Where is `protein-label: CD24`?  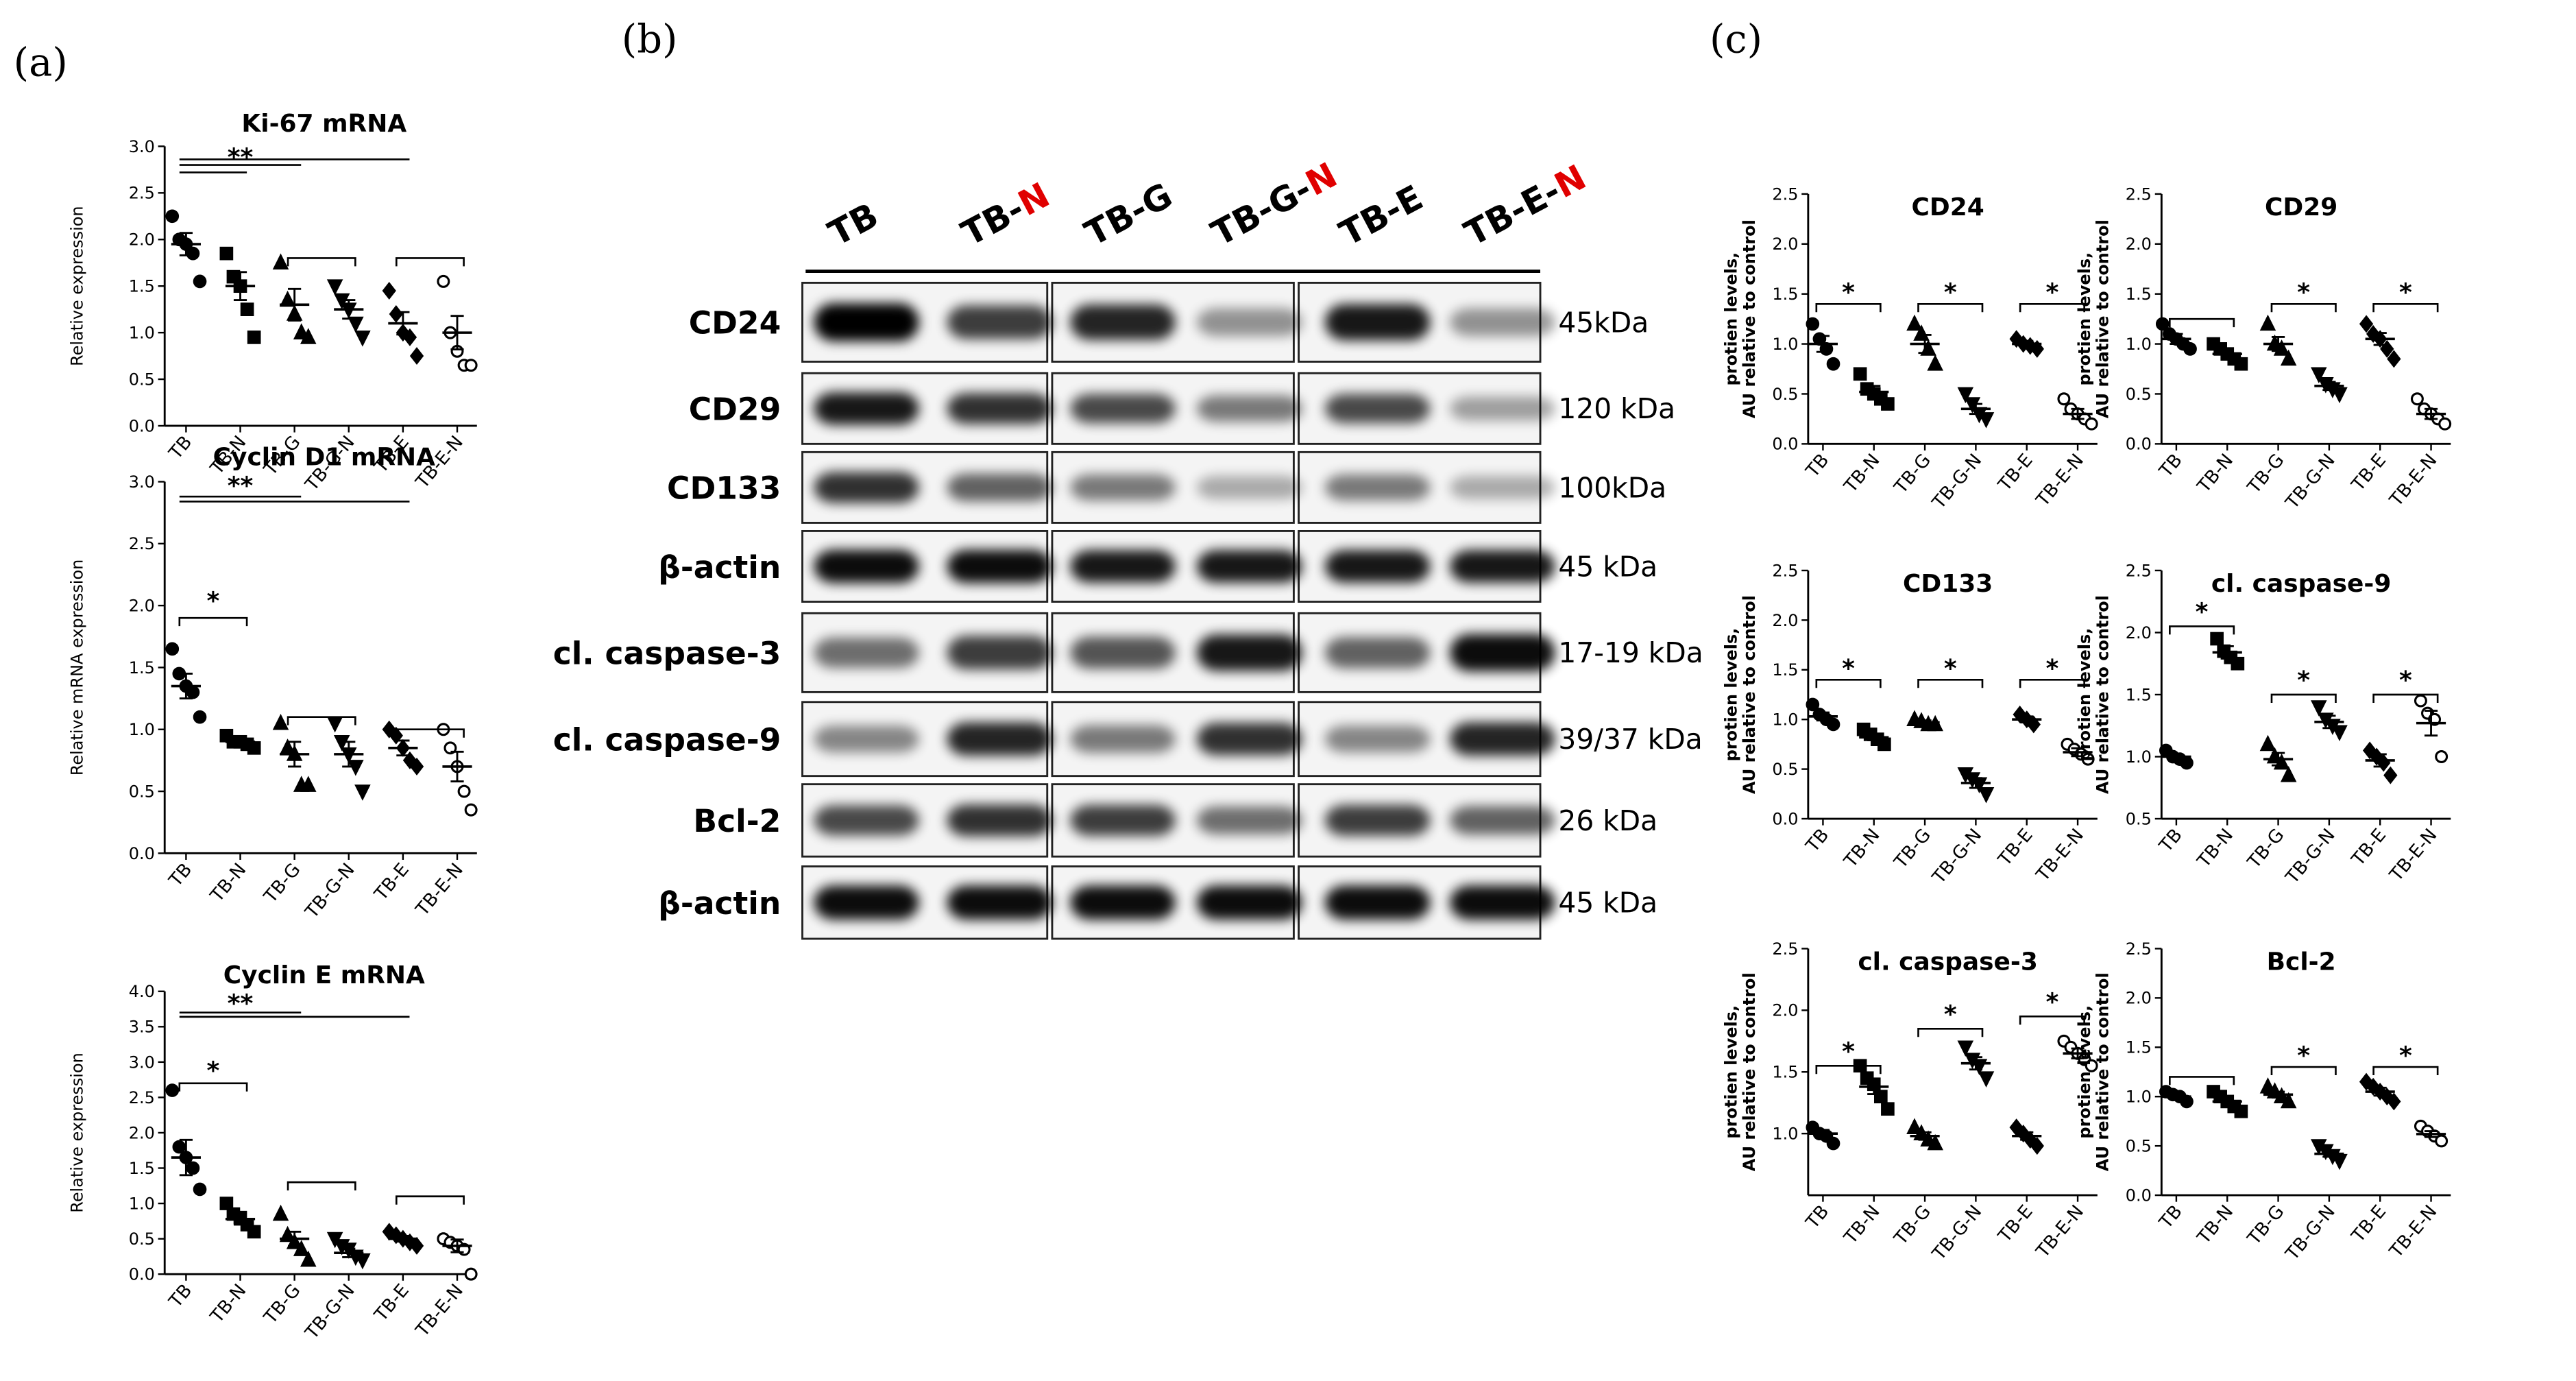 protein-label: CD24 is located at coordinates (735, 323).